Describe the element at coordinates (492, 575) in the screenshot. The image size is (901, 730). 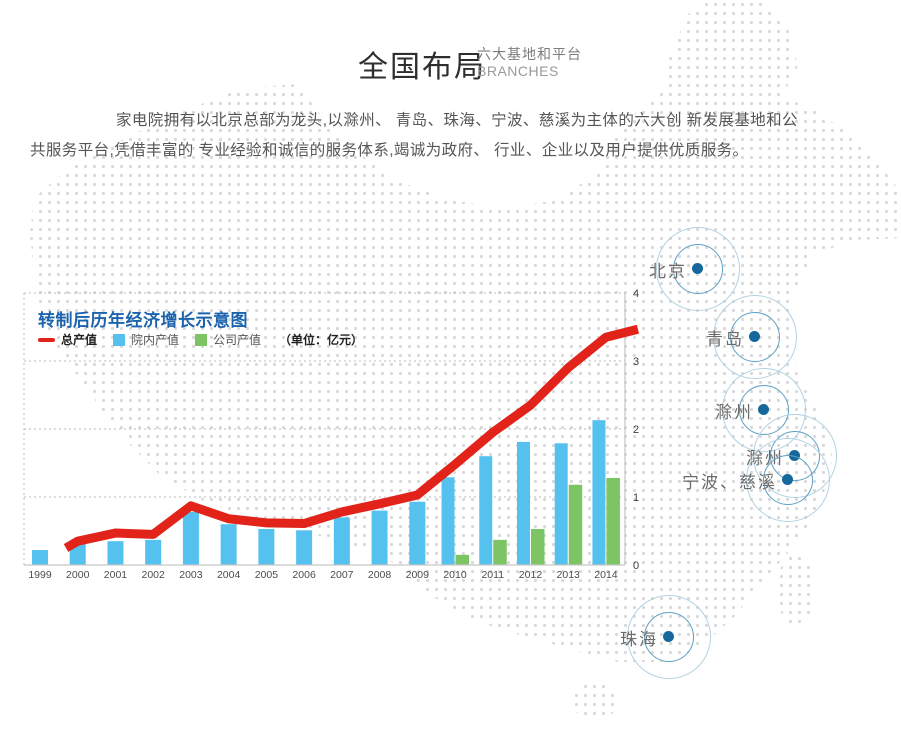
I see `x-tick-2011: 2011` at that location.